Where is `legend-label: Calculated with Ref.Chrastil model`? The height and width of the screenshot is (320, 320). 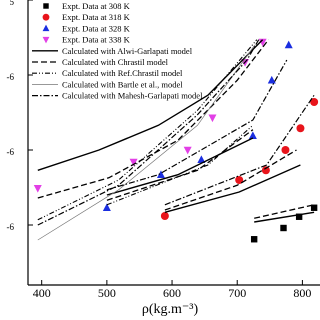
legend-label: Calculated with Ref.Chrastil model is located at coordinates (122, 73).